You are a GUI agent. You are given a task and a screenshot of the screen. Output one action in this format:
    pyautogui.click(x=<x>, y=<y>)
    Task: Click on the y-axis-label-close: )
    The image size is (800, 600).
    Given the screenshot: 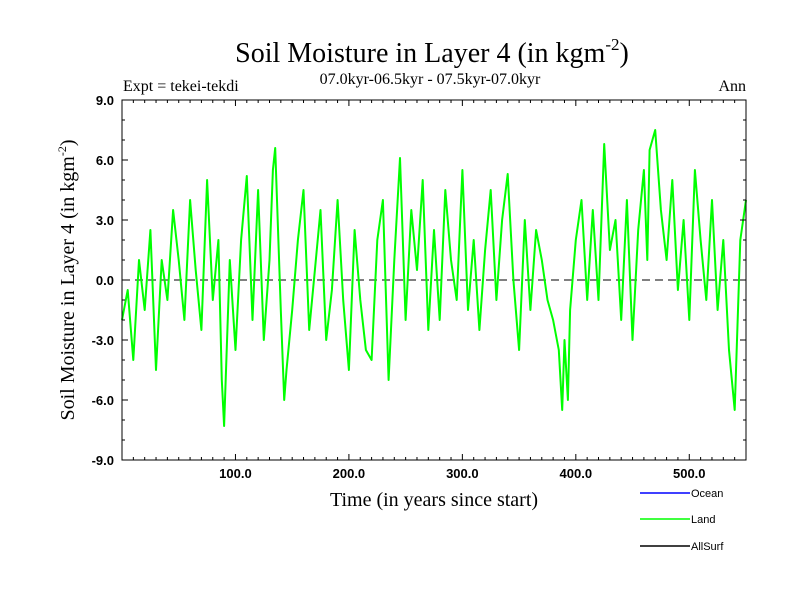 What is the action you would take?
    pyautogui.click(x=68, y=142)
    